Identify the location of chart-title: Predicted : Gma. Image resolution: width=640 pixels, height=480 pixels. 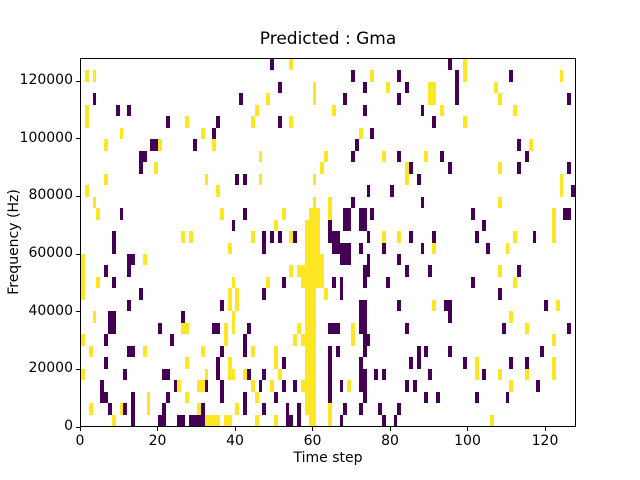
(328, 39).